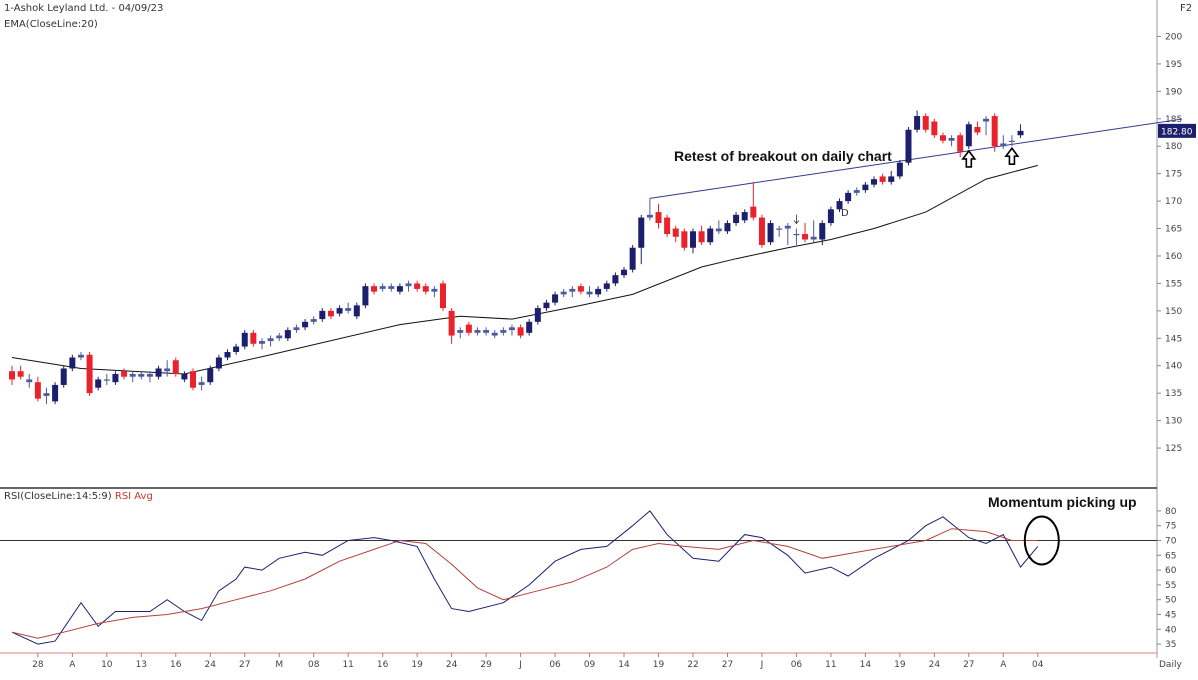 Image resolution: width=1198 pixels, height=680 pixels. I want to click on rsi-tick-label: 55, so click(1170, 586).